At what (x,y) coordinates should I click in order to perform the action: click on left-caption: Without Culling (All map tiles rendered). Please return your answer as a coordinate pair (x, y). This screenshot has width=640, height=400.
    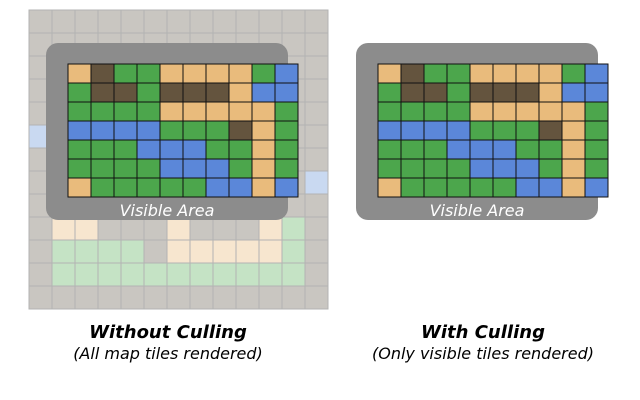
    Looking at the image, I should click on (168, 343).